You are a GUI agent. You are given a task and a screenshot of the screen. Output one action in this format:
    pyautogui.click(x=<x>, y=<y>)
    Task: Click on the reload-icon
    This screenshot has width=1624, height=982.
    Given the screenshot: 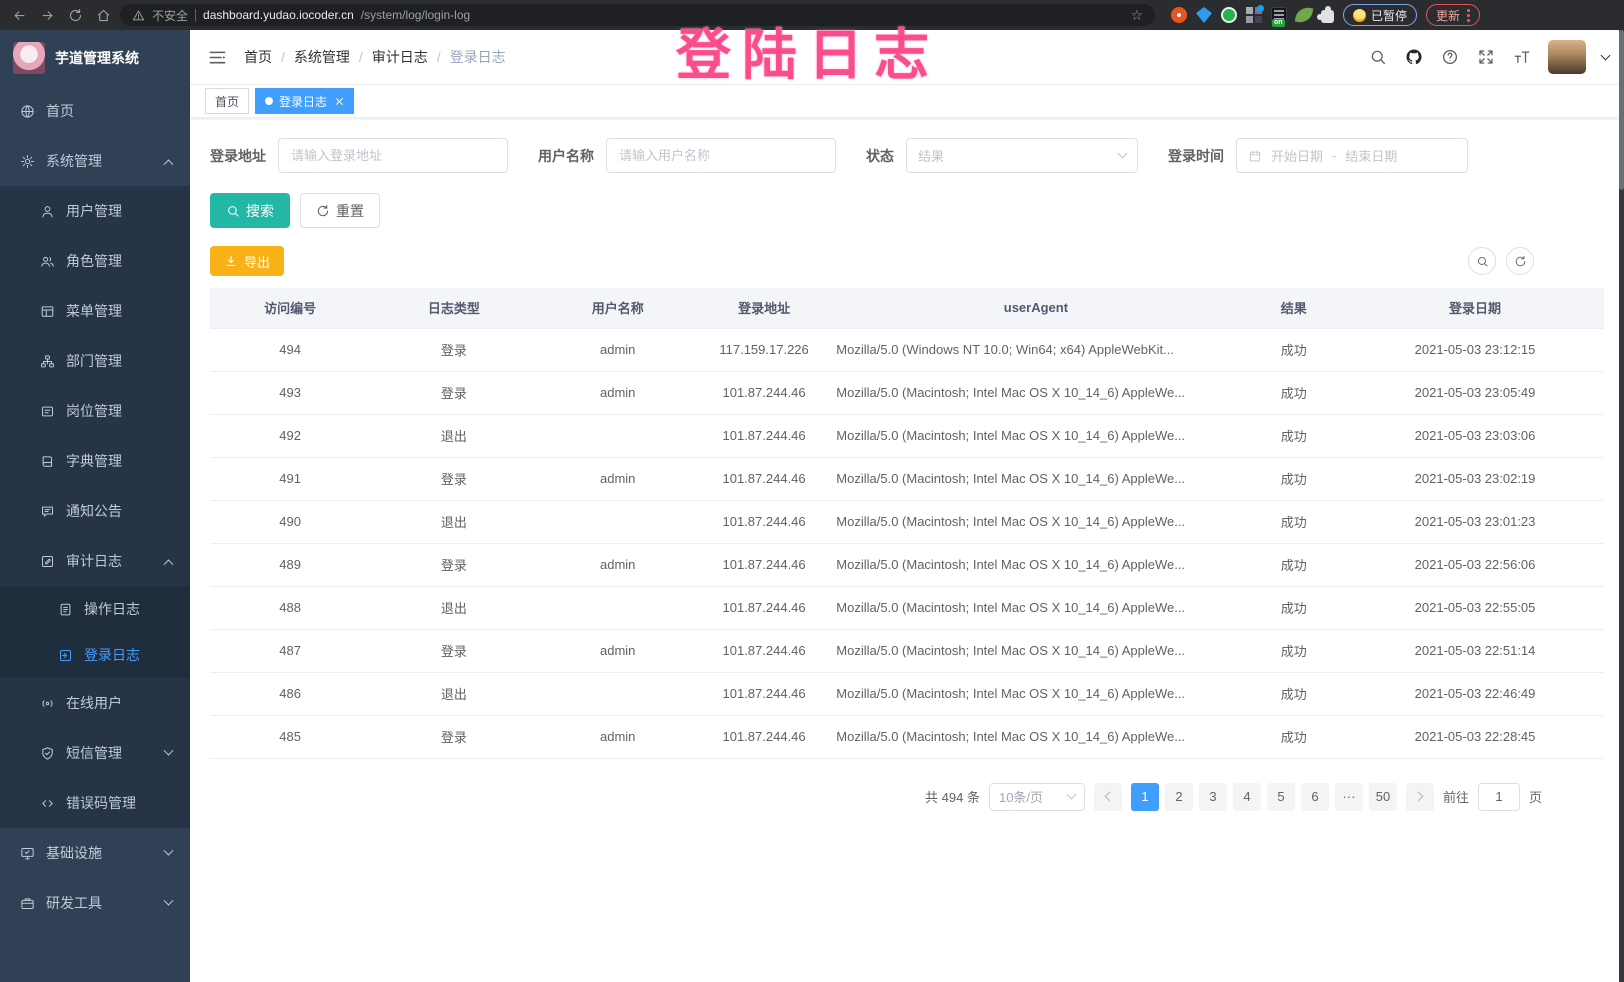 What is the action you would take?
    pyautogui.click(x=75, y=15)
    